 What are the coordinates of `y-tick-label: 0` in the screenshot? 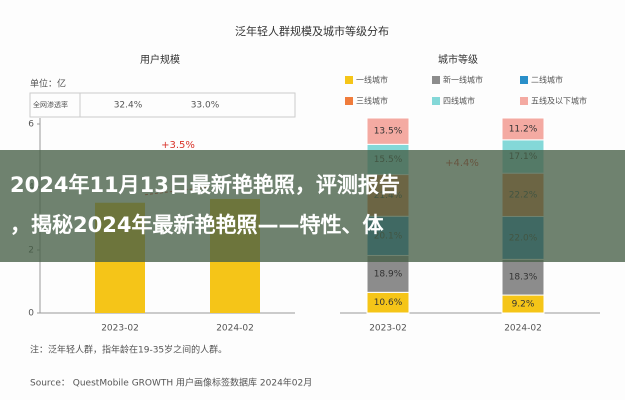 It's located at (31, 314).